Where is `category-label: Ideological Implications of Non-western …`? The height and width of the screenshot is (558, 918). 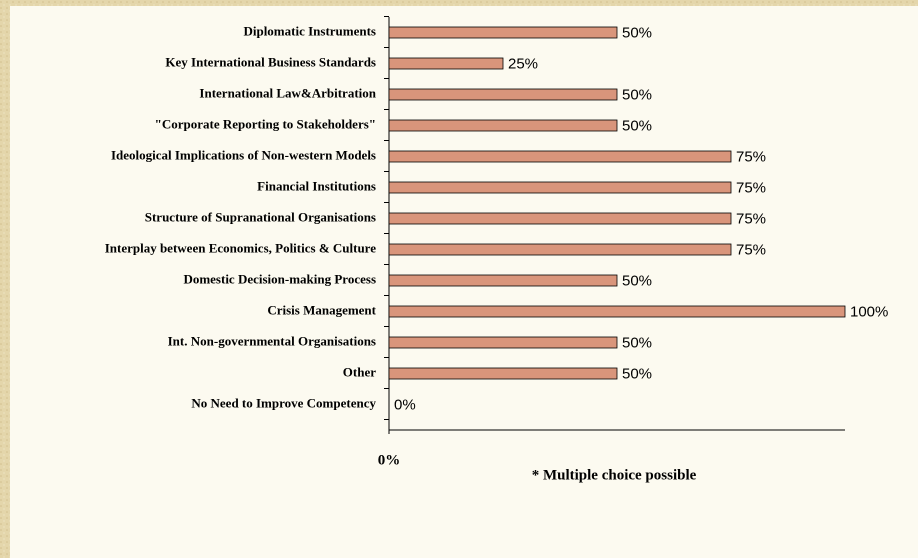
category-label: Ideological Implications of Non-western … is located at coordinates (243, 154).